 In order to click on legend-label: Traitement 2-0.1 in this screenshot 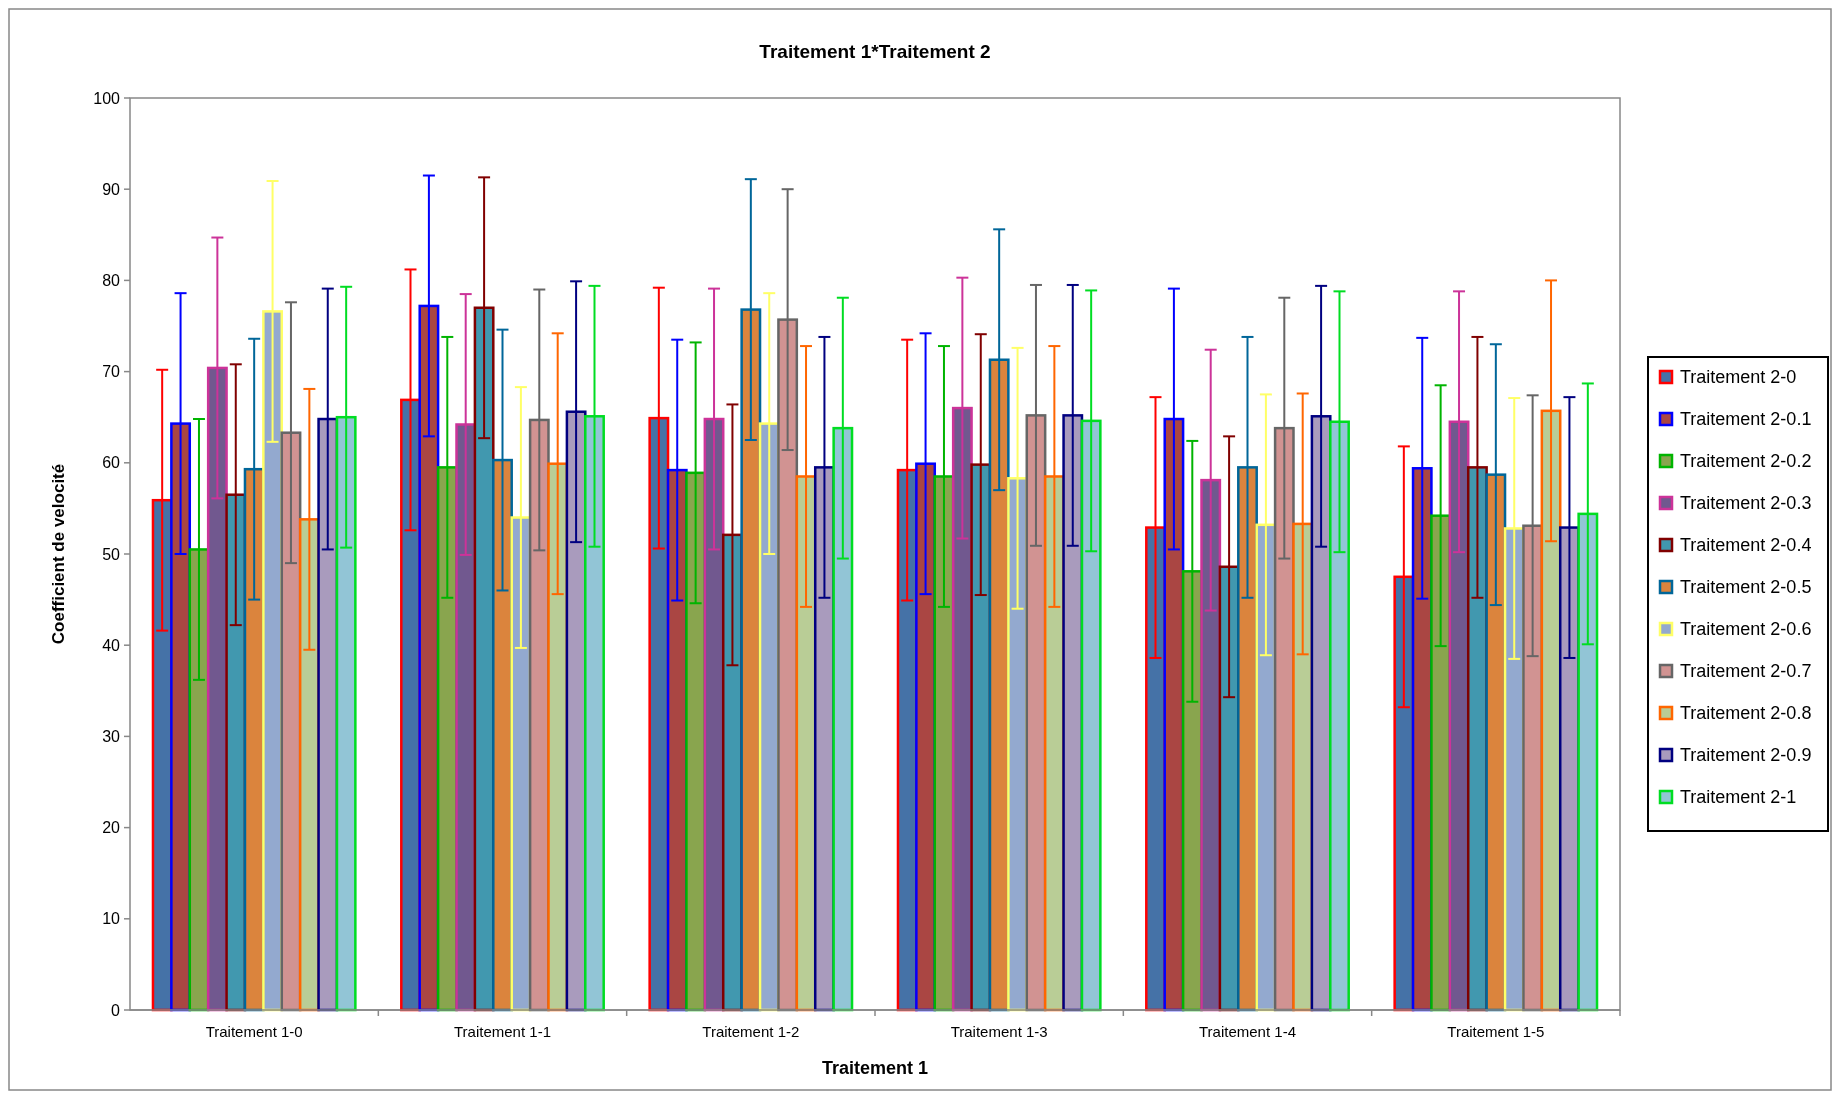, I will do `click(1746, 419)`.